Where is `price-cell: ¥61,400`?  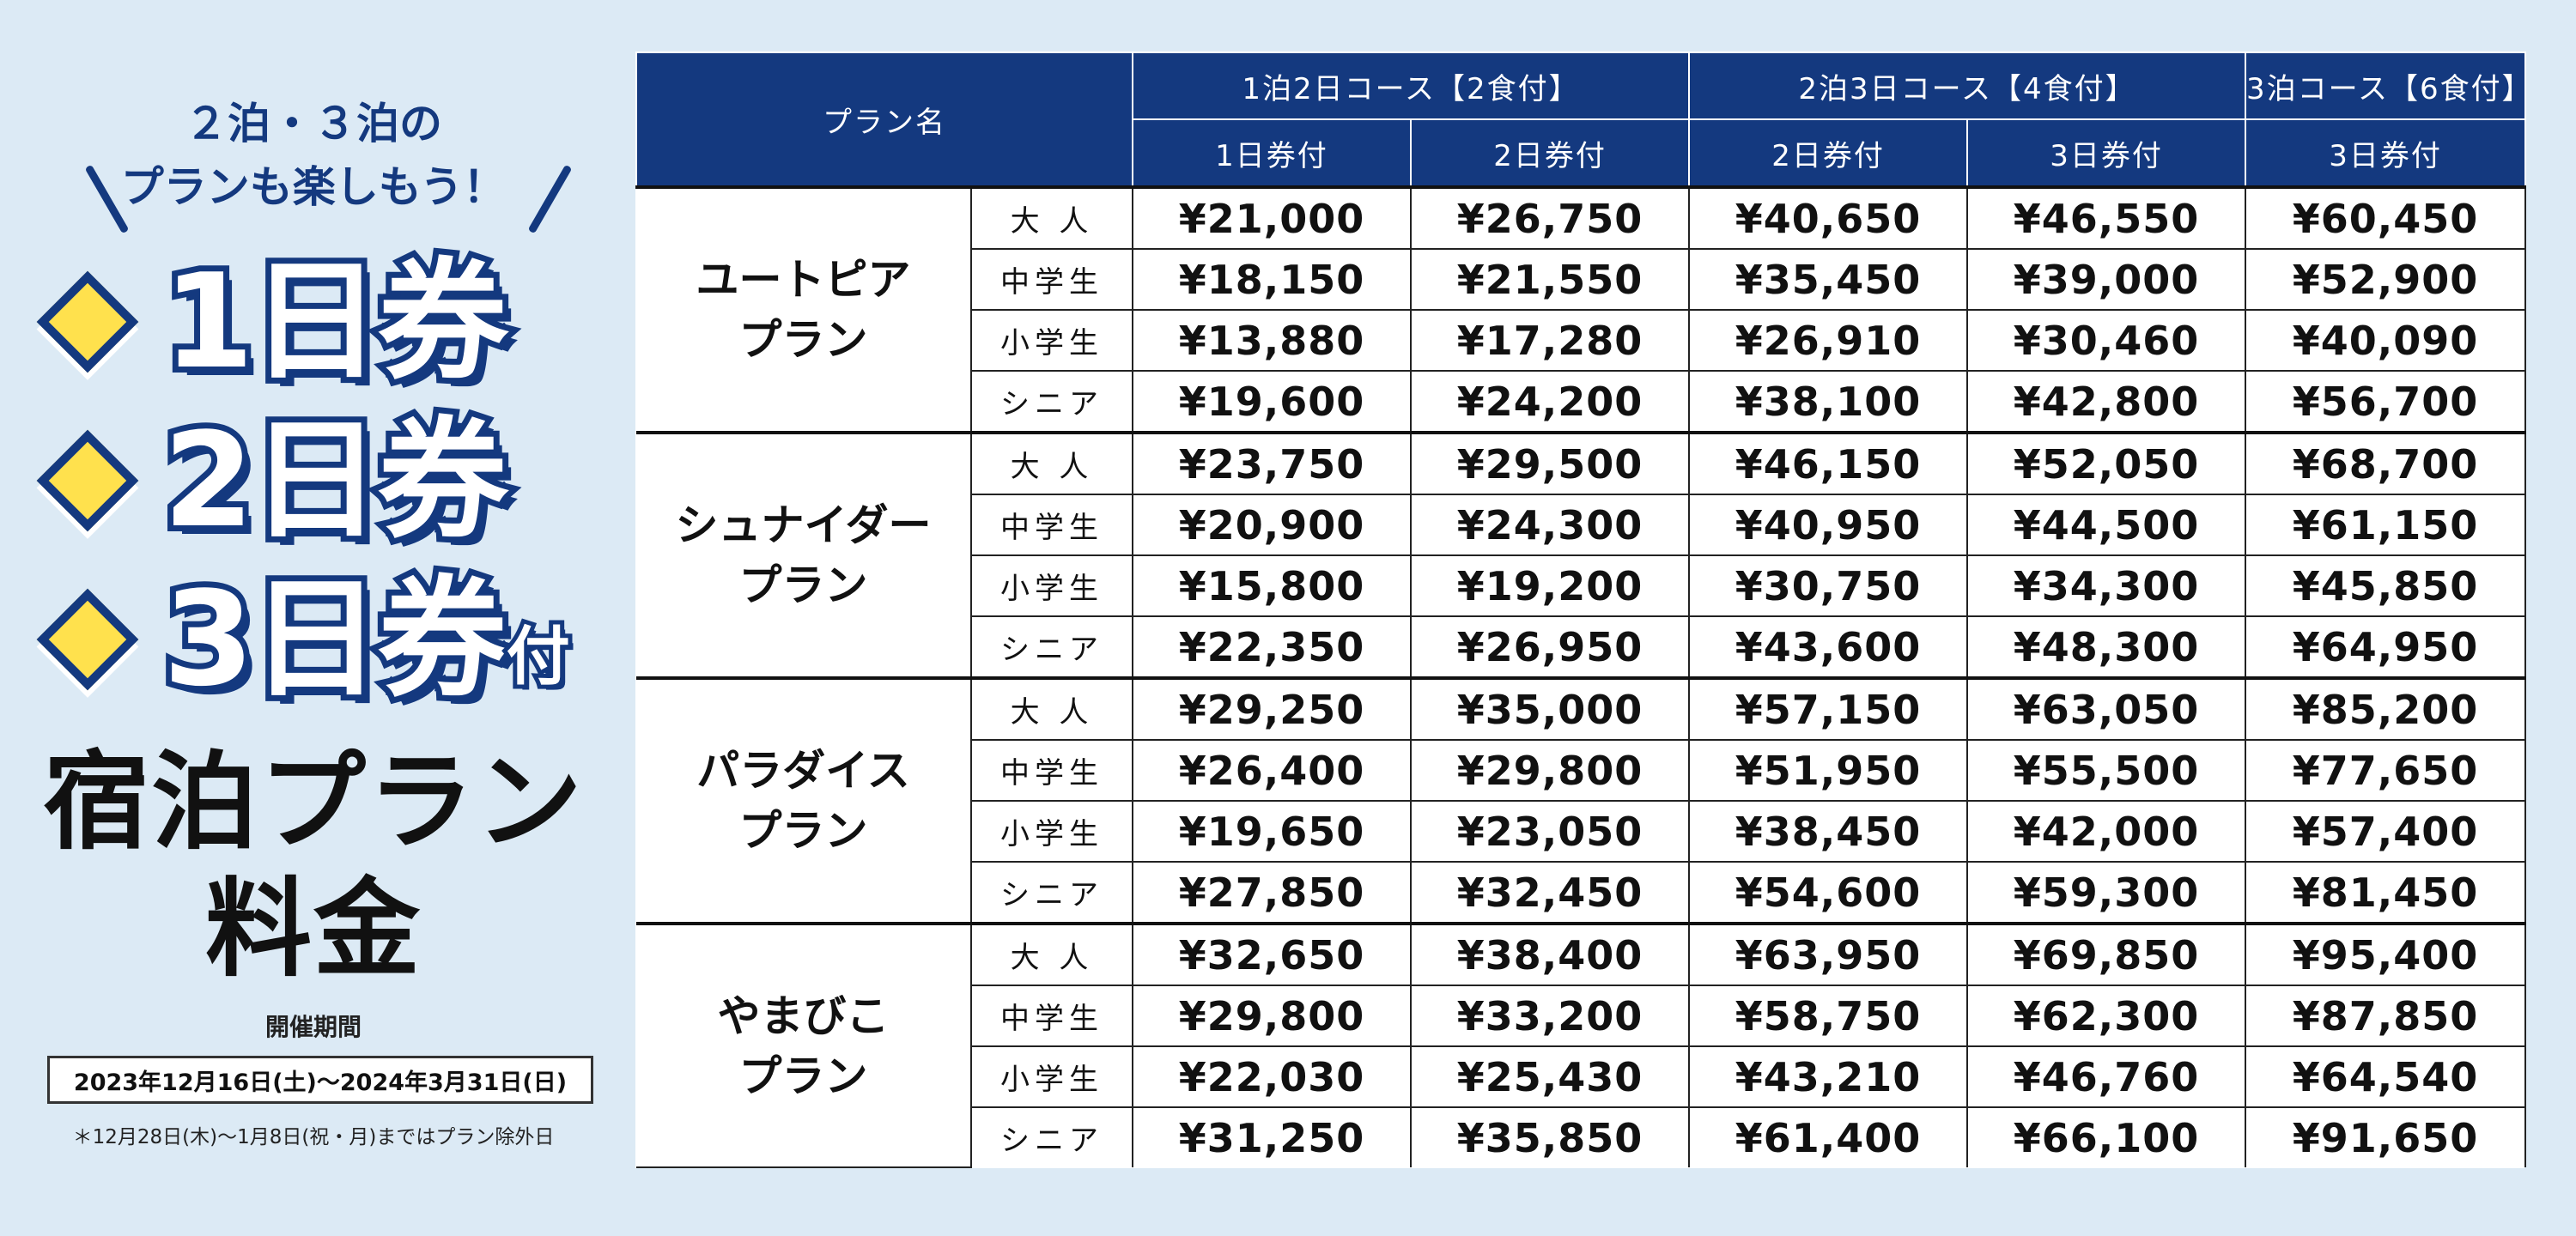
price-cell: ¥61,400 is located at coordinates (1828, 1136).